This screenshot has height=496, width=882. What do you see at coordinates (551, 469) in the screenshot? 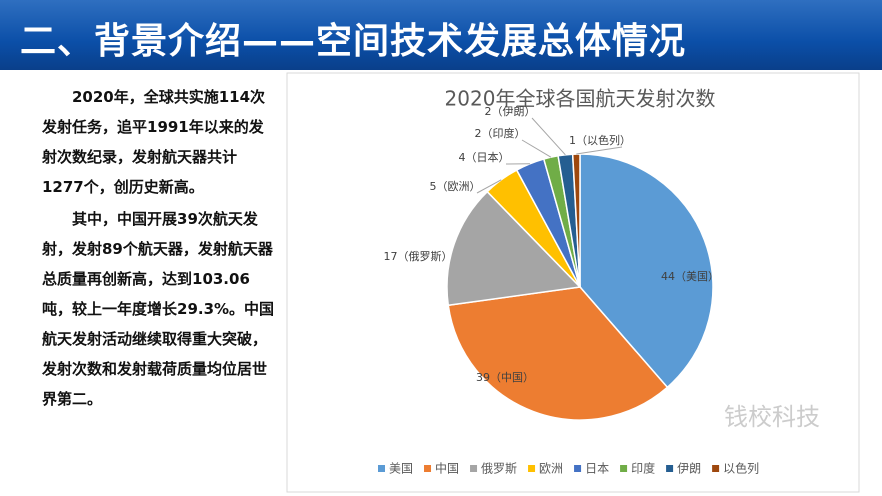
I see `legend-label: 欧洲` at bounding box center [551, 469].